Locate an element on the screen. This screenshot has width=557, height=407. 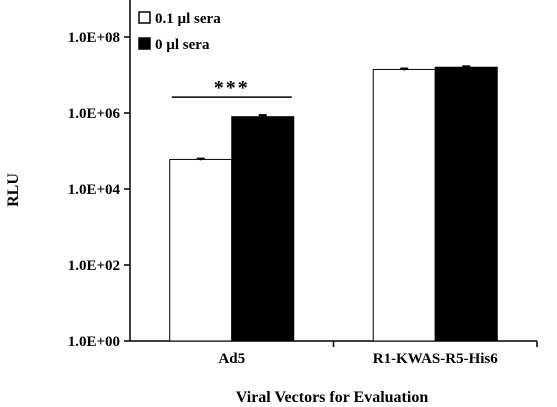
legend-swatch-0-sera is located at coordinates (144, 43).